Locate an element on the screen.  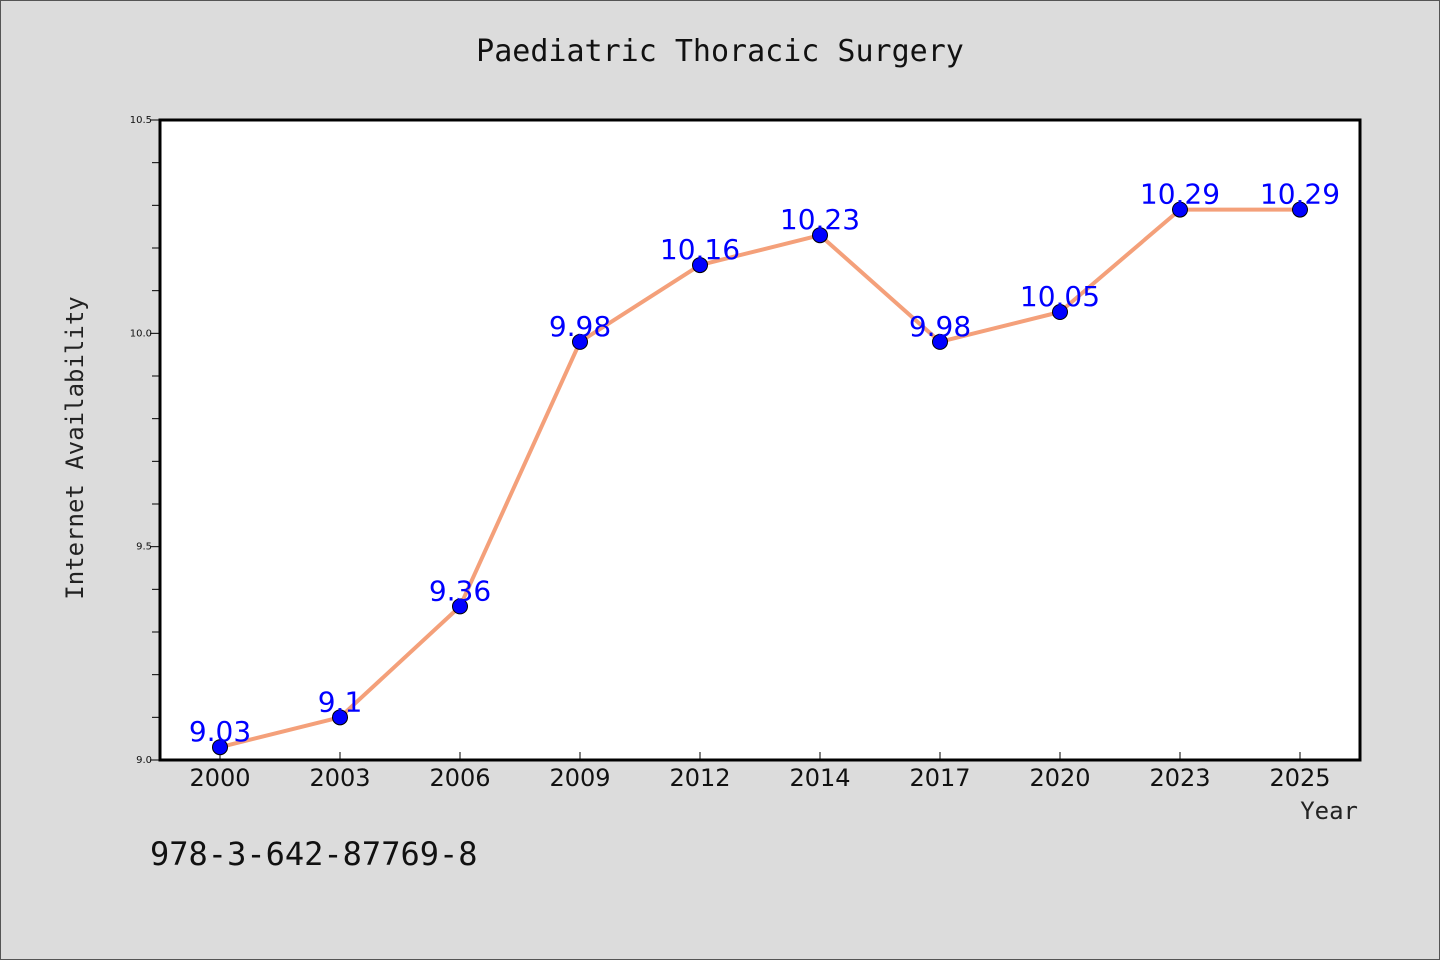
y-axis: 9.0 9.5 10.0 10.5 is located at coordinates (145, 440).